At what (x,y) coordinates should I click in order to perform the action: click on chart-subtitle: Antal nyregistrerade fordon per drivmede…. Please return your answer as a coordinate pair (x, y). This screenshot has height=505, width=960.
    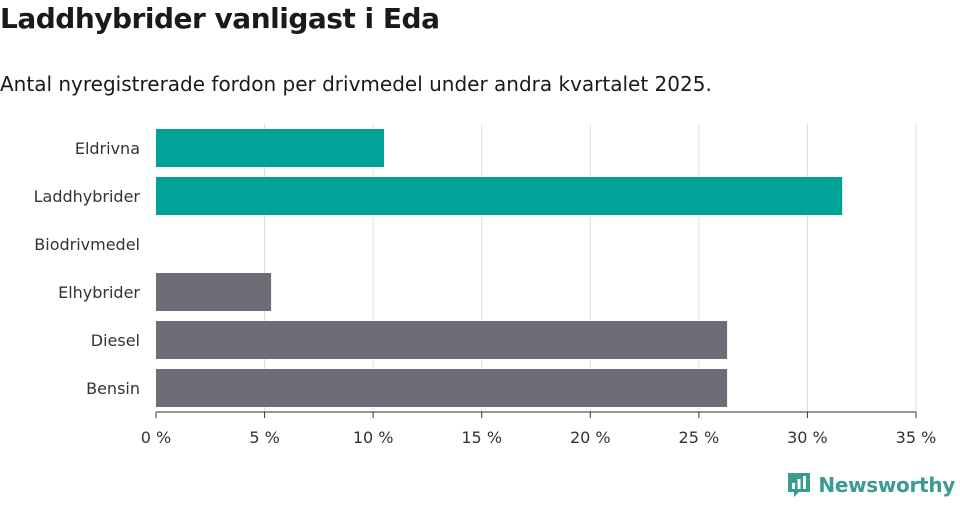
    Looking at the image, I should click on (356, 84).